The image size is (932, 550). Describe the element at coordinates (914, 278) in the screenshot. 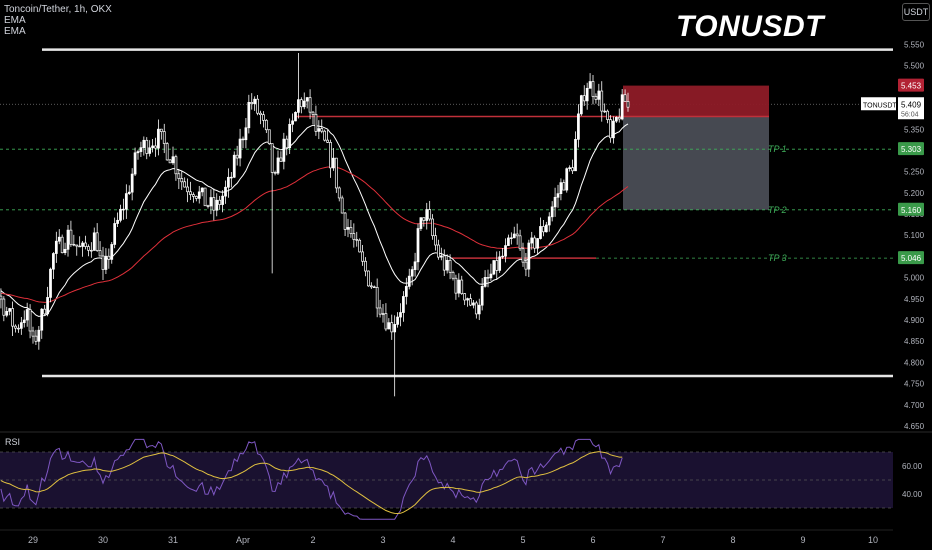

I see `price-tick-label: 5.000` at that location.